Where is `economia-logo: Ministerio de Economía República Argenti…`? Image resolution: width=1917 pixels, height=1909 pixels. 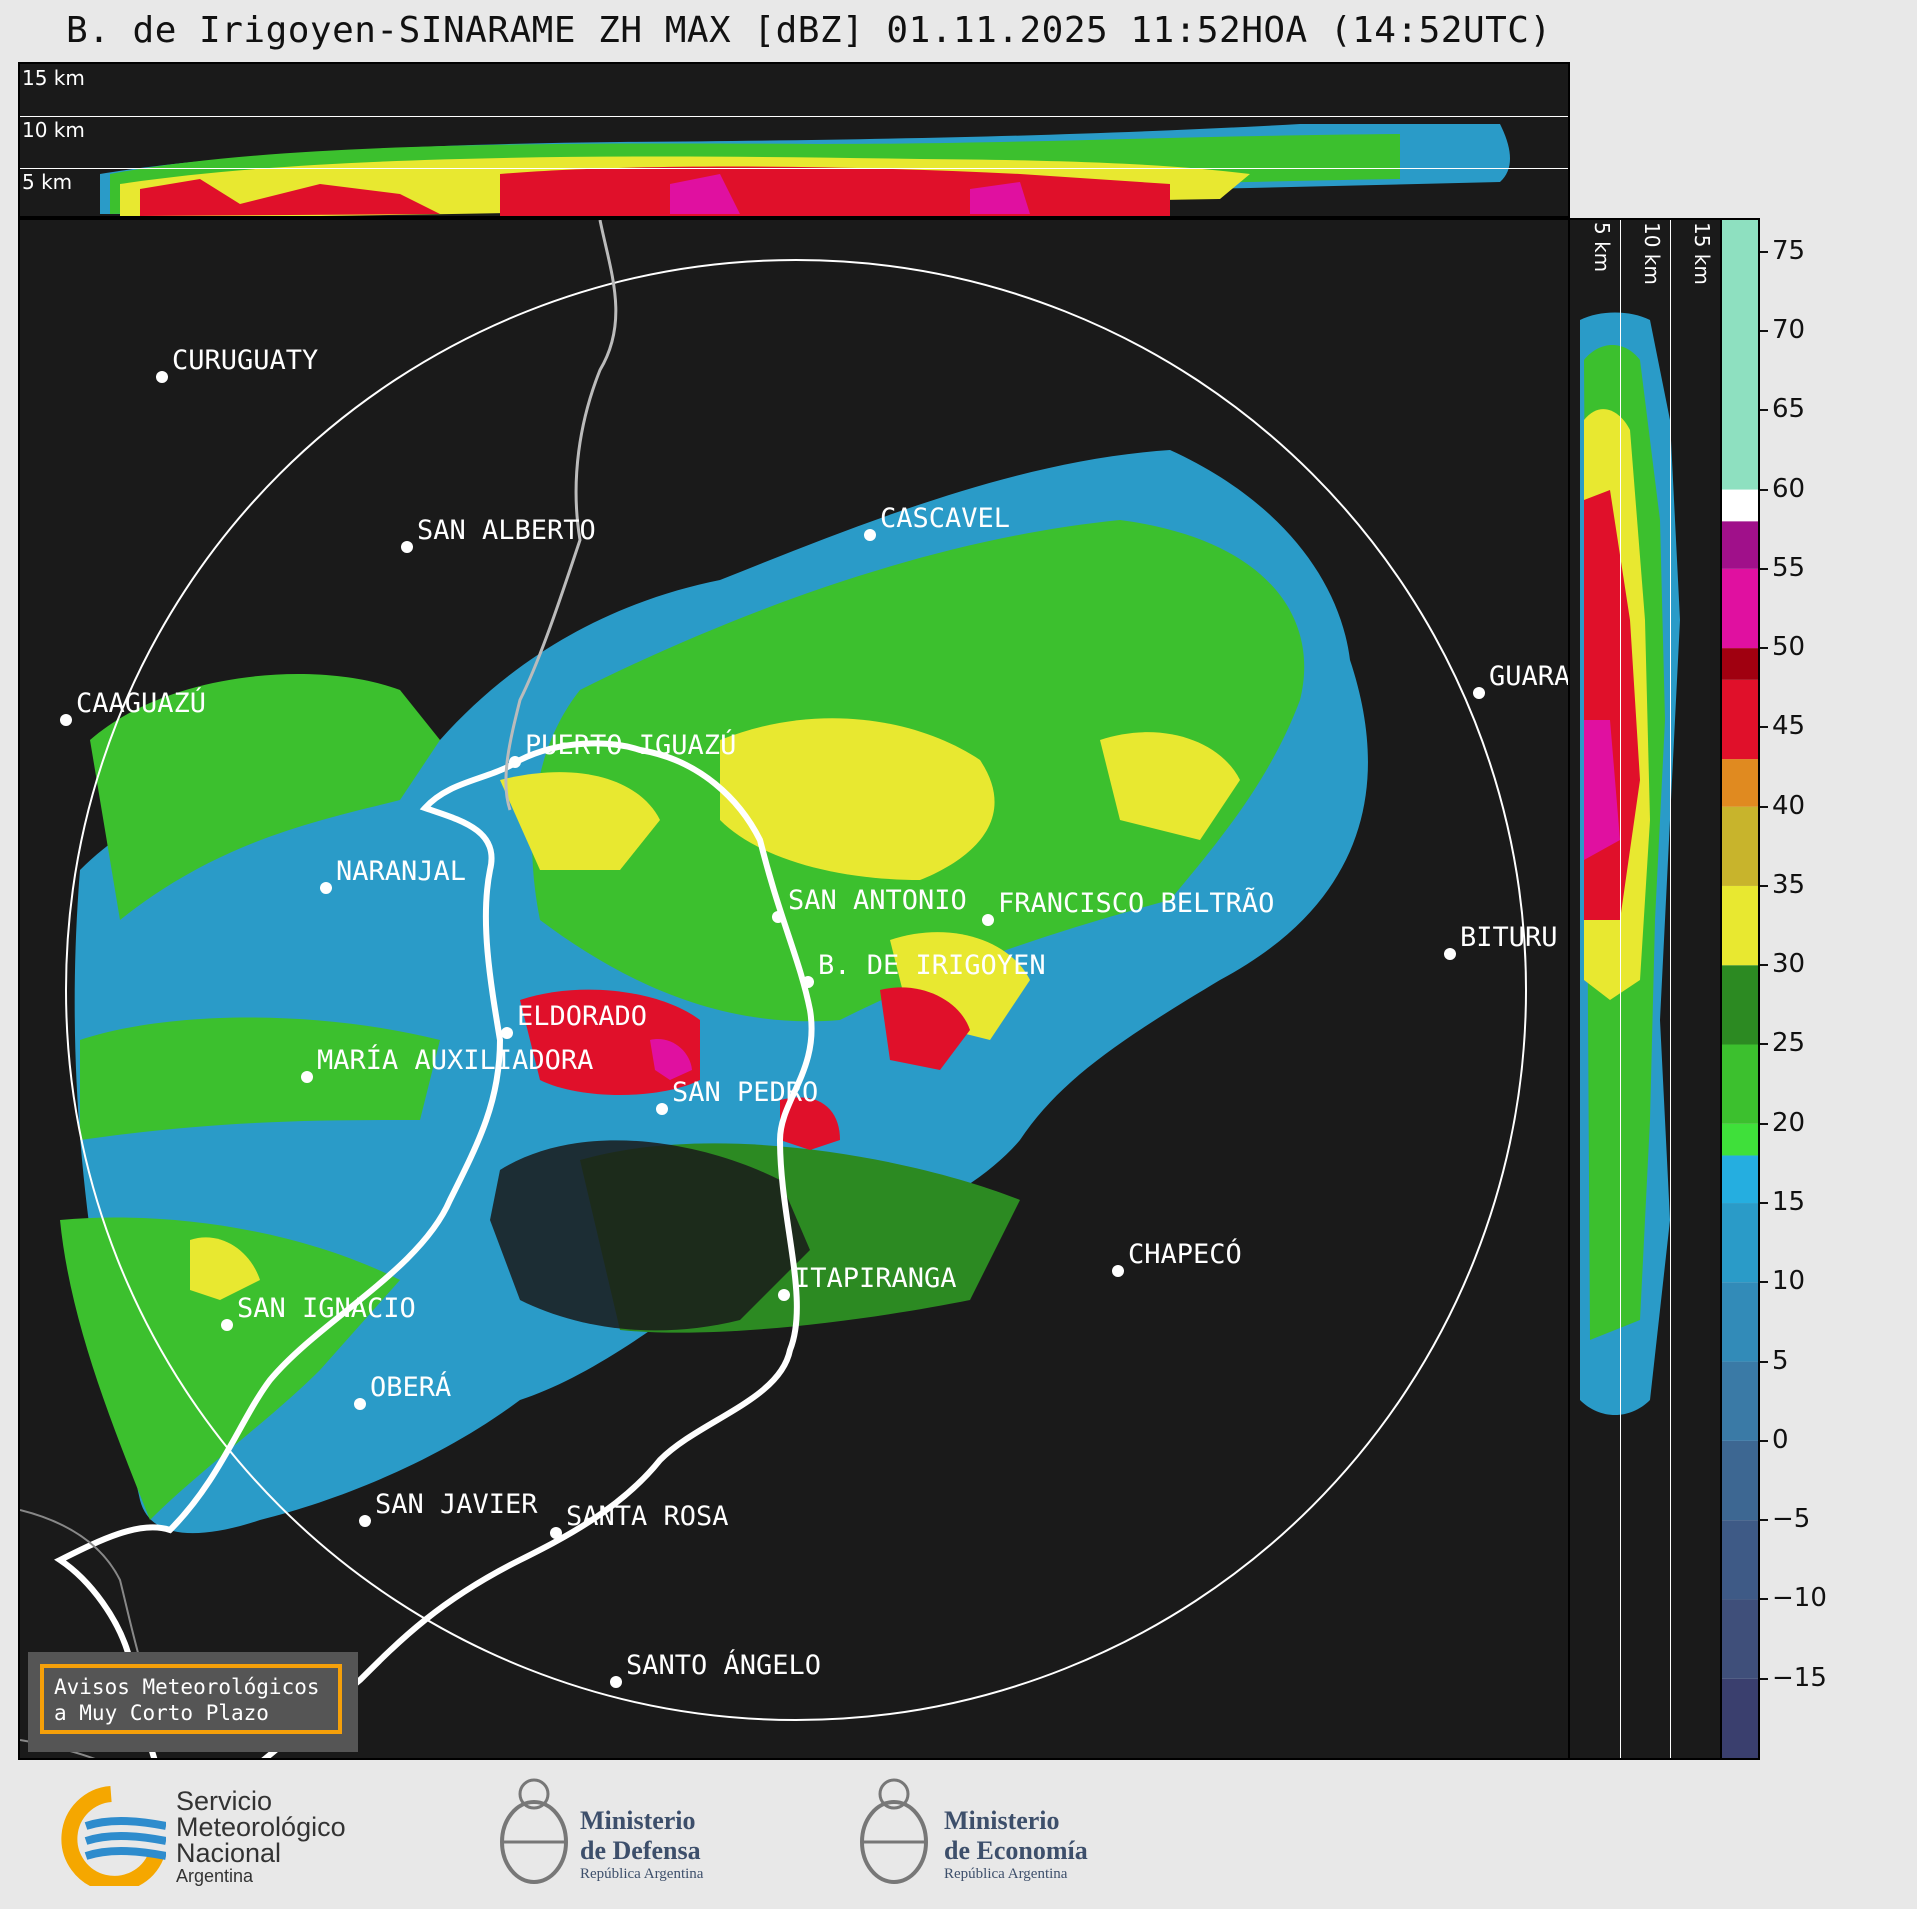
economia-logo: Ministerio de Economía República Argenti… is located at coordinates (994, 1835).